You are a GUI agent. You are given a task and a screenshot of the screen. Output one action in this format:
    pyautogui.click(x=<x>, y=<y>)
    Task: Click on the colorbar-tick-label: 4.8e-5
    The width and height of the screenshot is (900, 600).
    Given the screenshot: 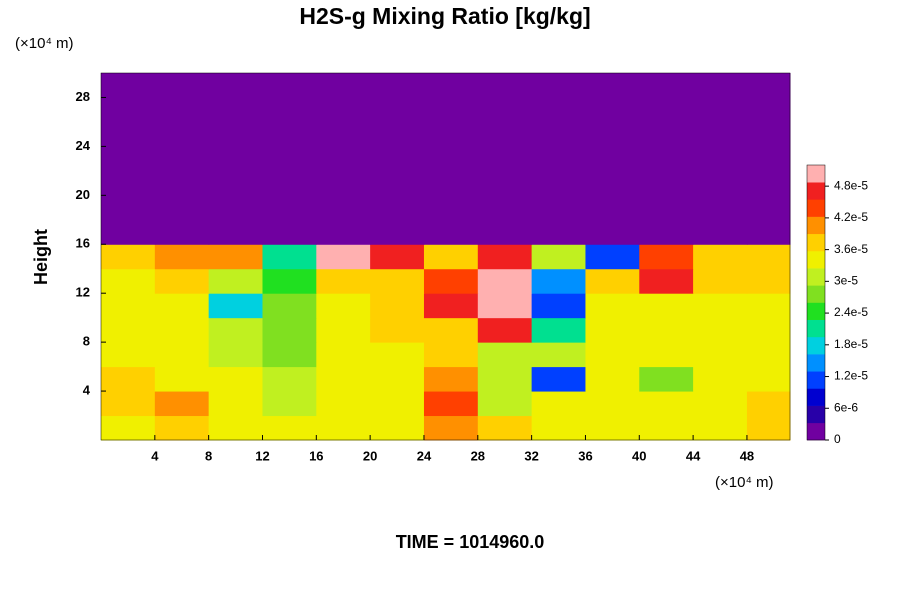 What is the action you would take?
    pyautogui.click(x=851, y=185)
    